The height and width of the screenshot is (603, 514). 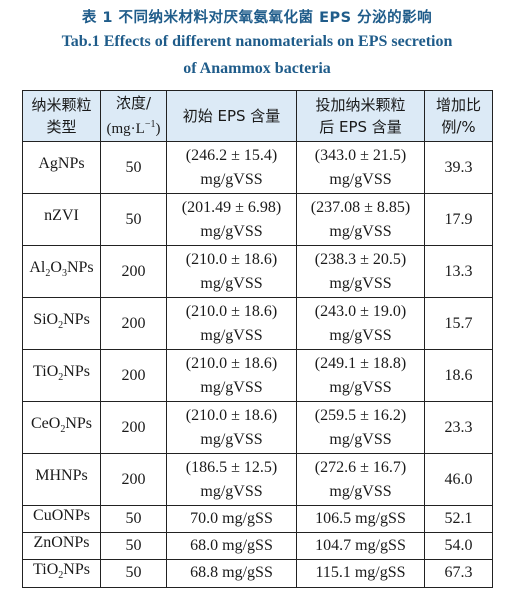 I want to click on increase-cell: 39.3, so click(x=458, y=167).